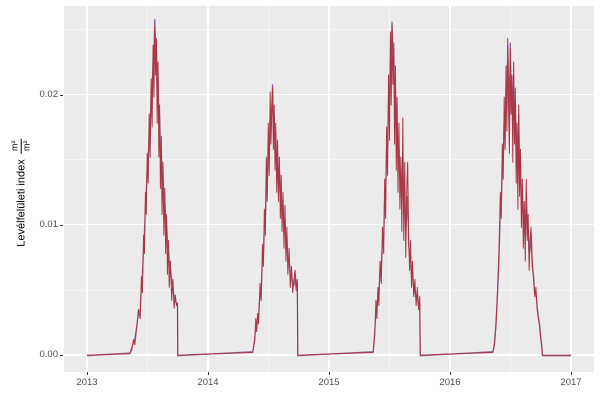 This screenshot has height=400, width=600. I want to click on y-axis-title-fraction: m² m², so click(20, 145).